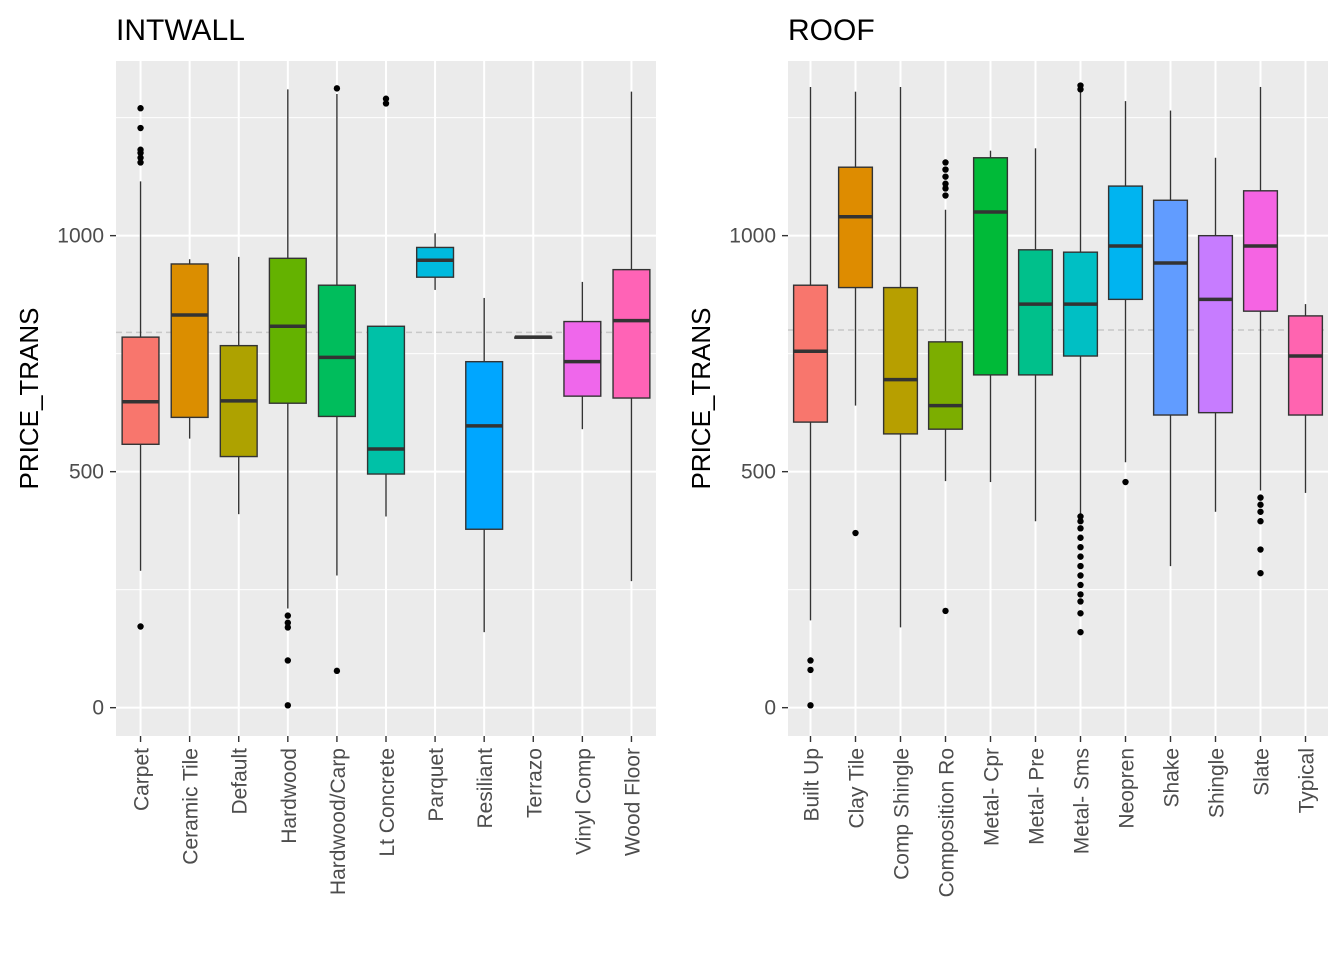 The width and height of the screenshot is (1344, 965). What do you see at coordinates (992, 797) in the screenshot?
I see `x-tick-label: Metal- Cpr` at bounding box center [992, 797].